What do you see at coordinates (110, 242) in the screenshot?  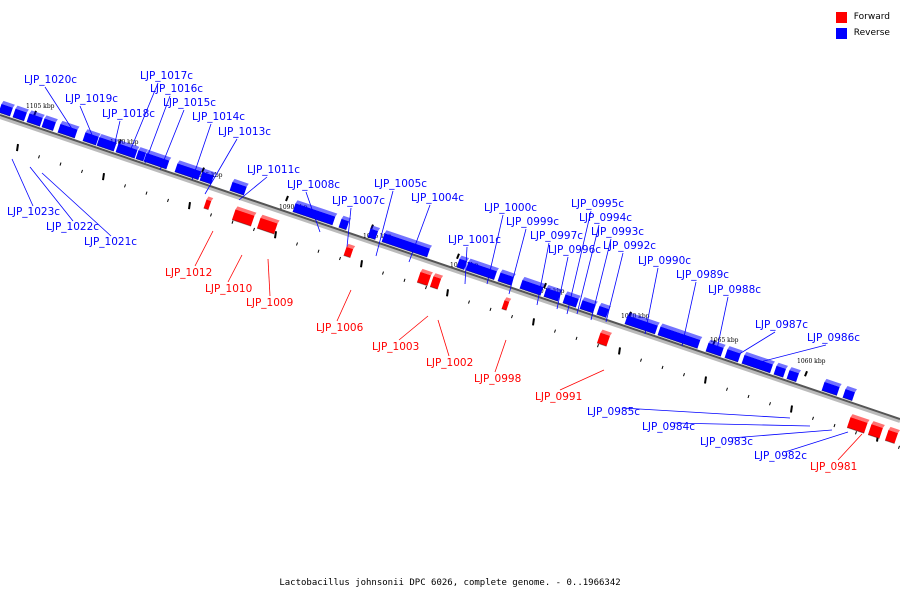 I see `gene-label: LJP_1021c` at bounding box center [110, 242].